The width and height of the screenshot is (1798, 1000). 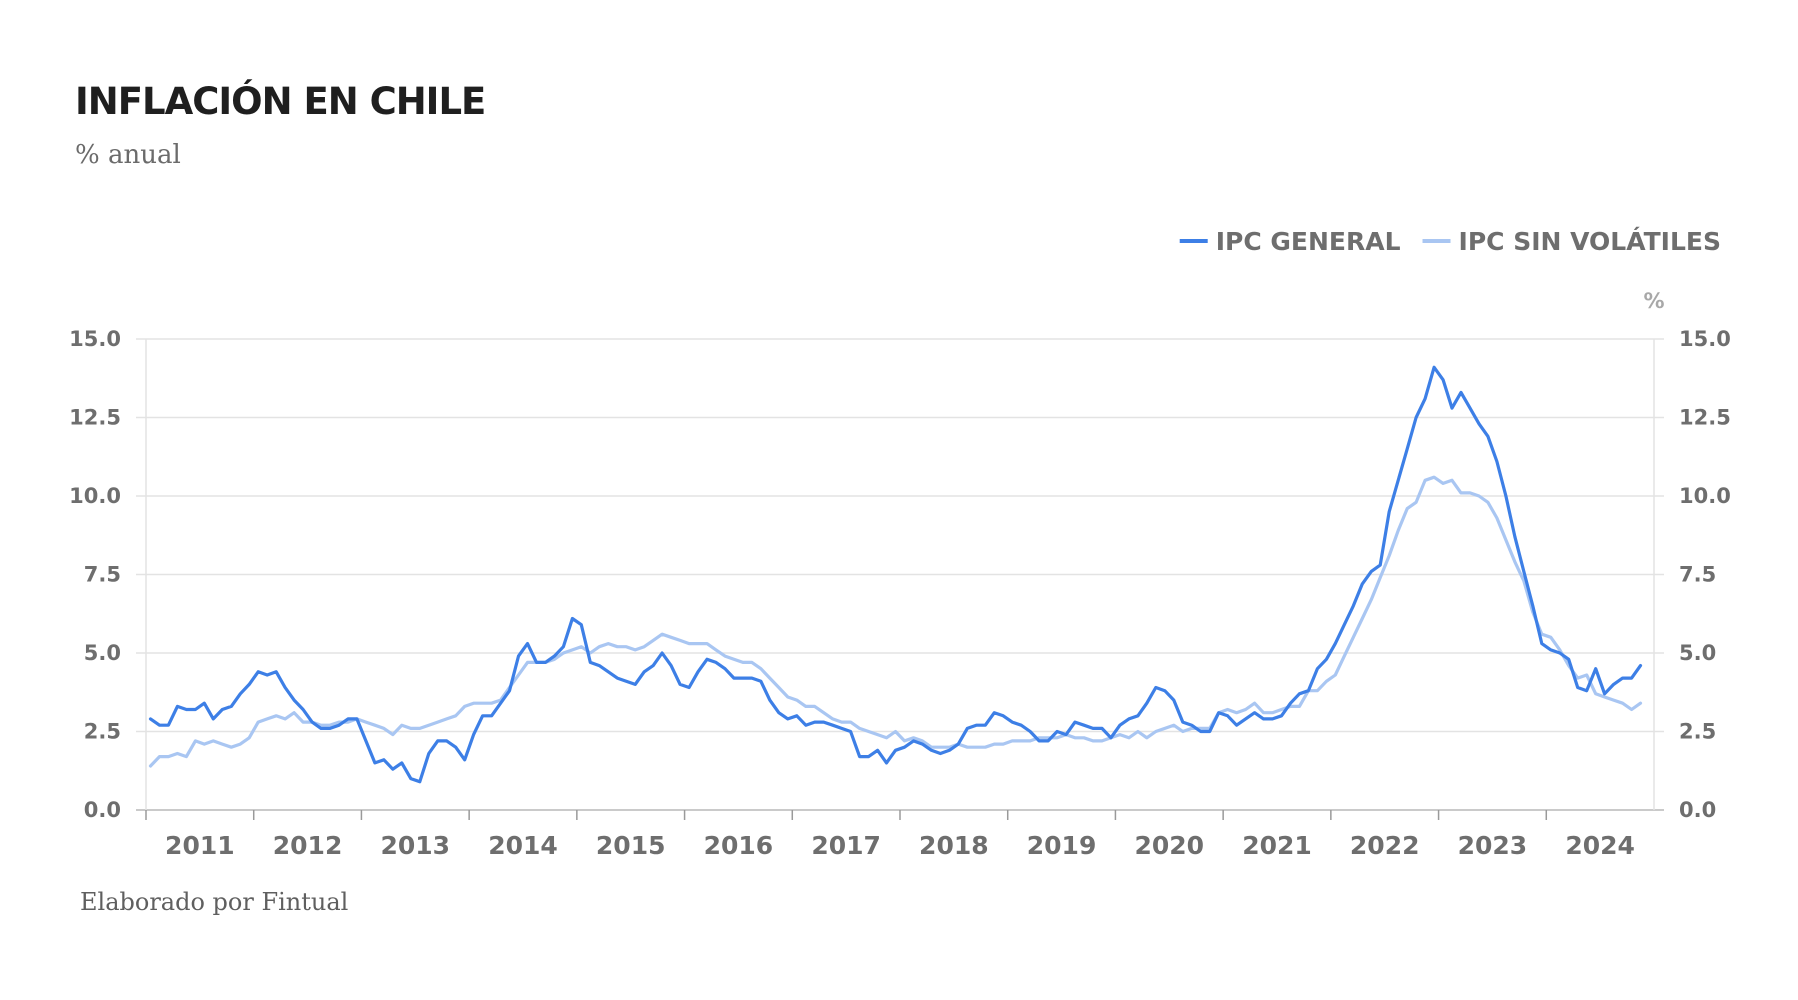 I want to click on x-tick-label: 2024, so click(x=1600, y=845).